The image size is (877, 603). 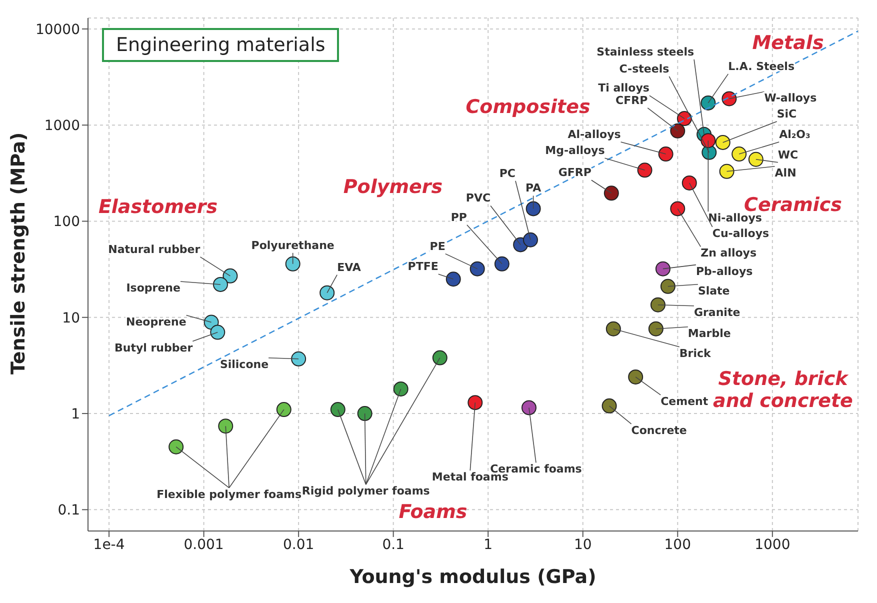 I want to click on x-tick-label: 1000, so click(x=772, y=544).